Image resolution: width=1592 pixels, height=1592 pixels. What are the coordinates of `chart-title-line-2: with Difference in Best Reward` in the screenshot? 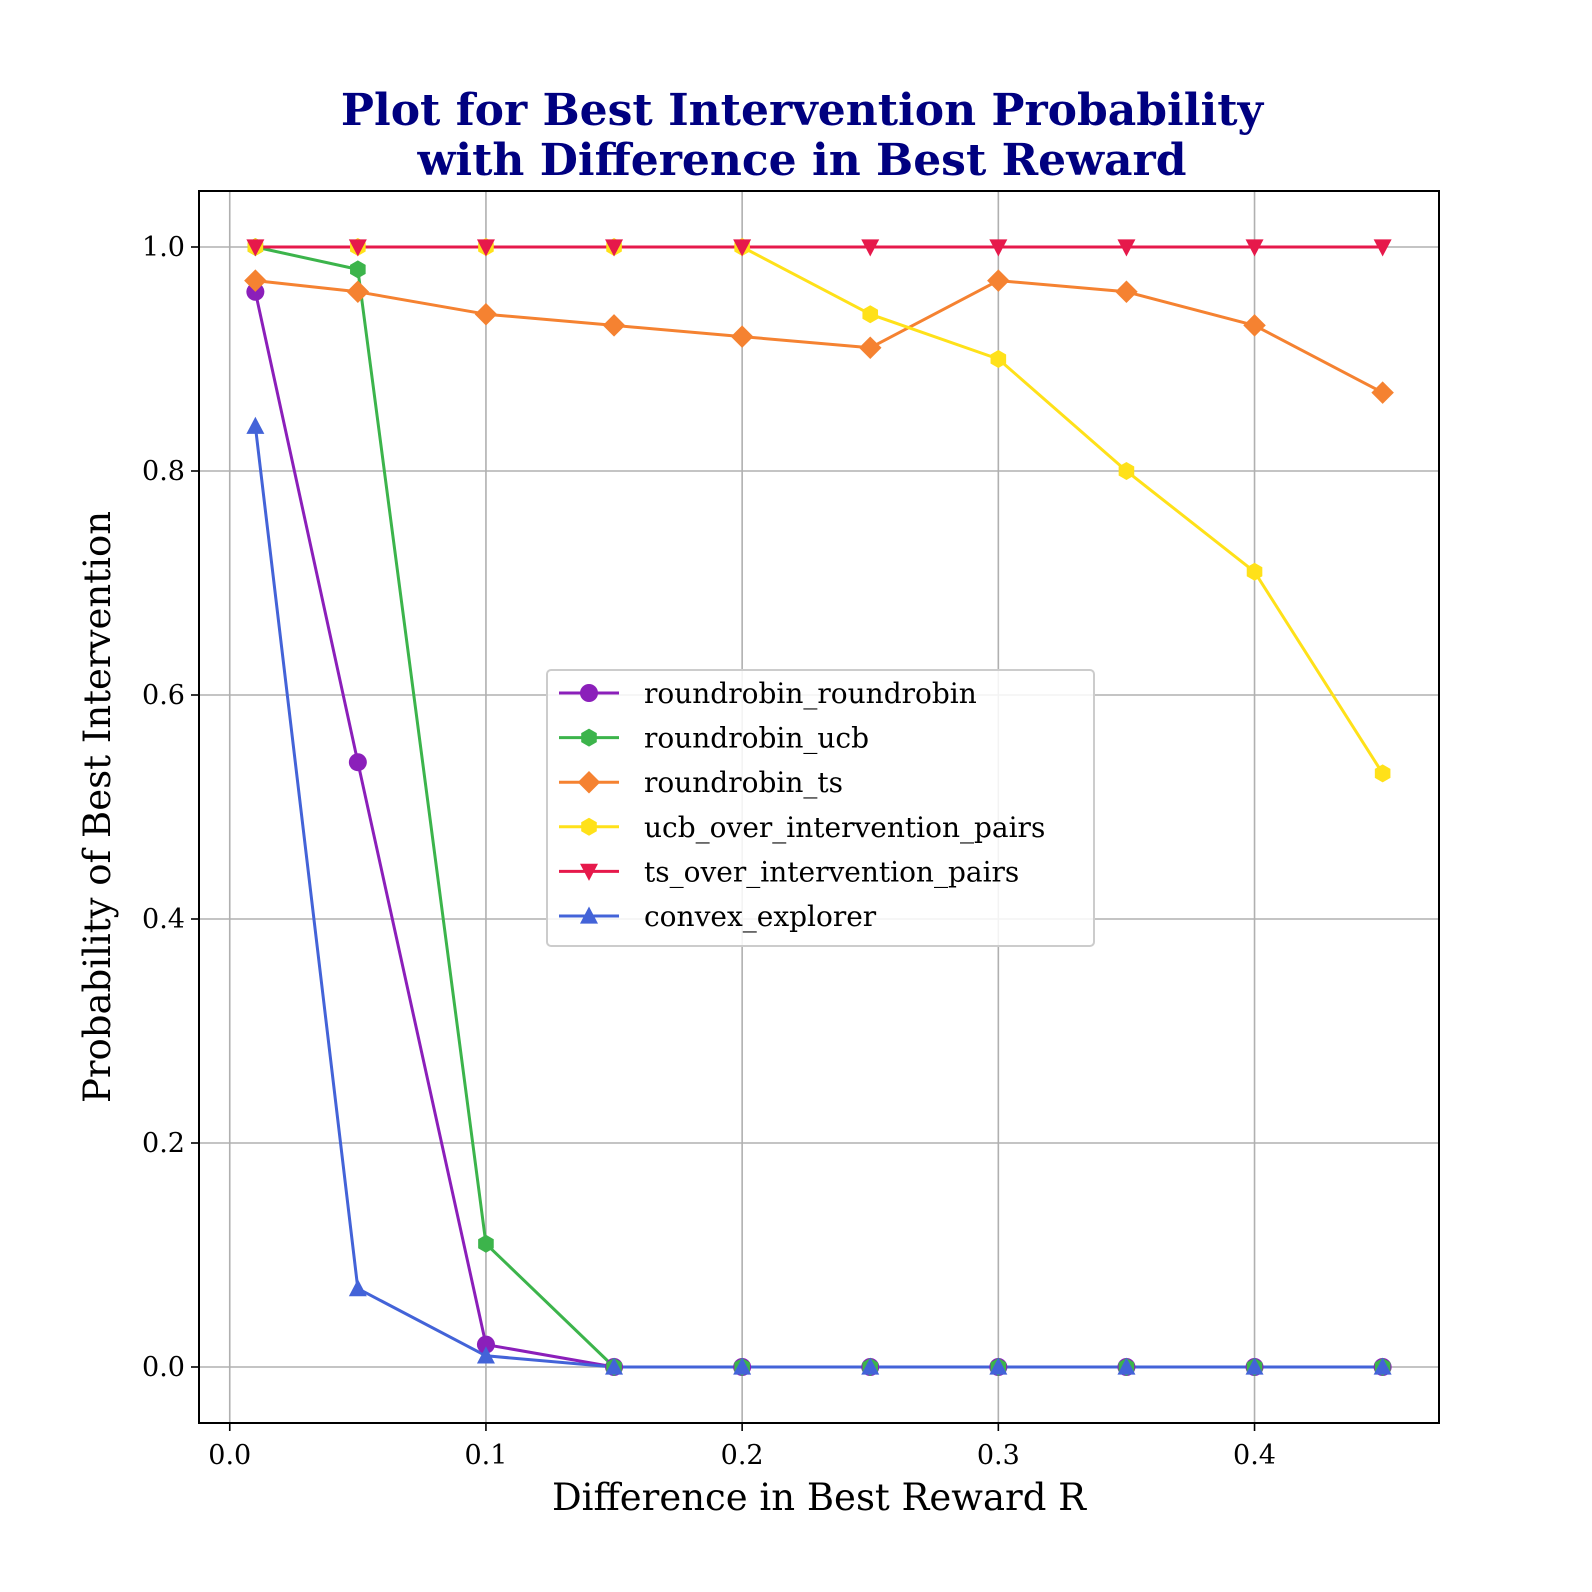 It's located at (802, 160).